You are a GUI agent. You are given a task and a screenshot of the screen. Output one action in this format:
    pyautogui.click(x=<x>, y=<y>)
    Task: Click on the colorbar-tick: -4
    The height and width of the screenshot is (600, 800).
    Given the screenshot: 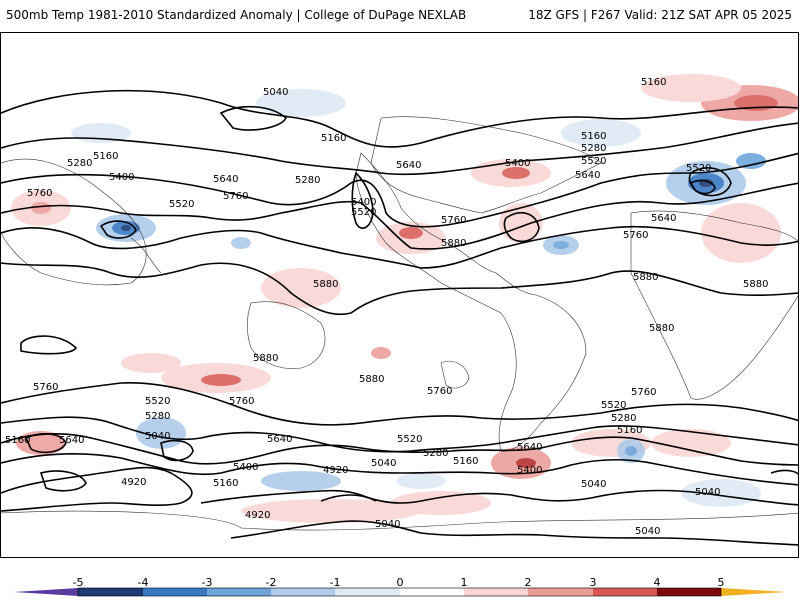 What is the action you would take?
    pyautogui.click(x=143, y=582)
    